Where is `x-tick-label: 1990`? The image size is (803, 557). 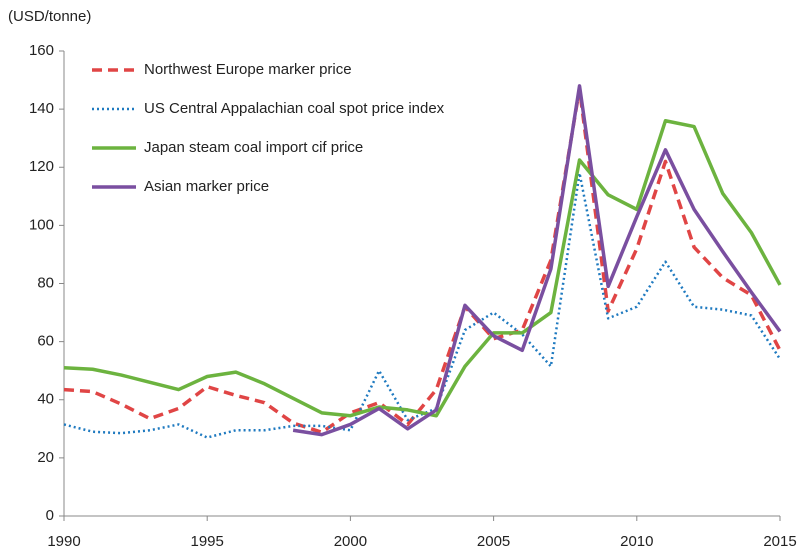
x-tick-label: 1990 is located at coordinates (63, 541).